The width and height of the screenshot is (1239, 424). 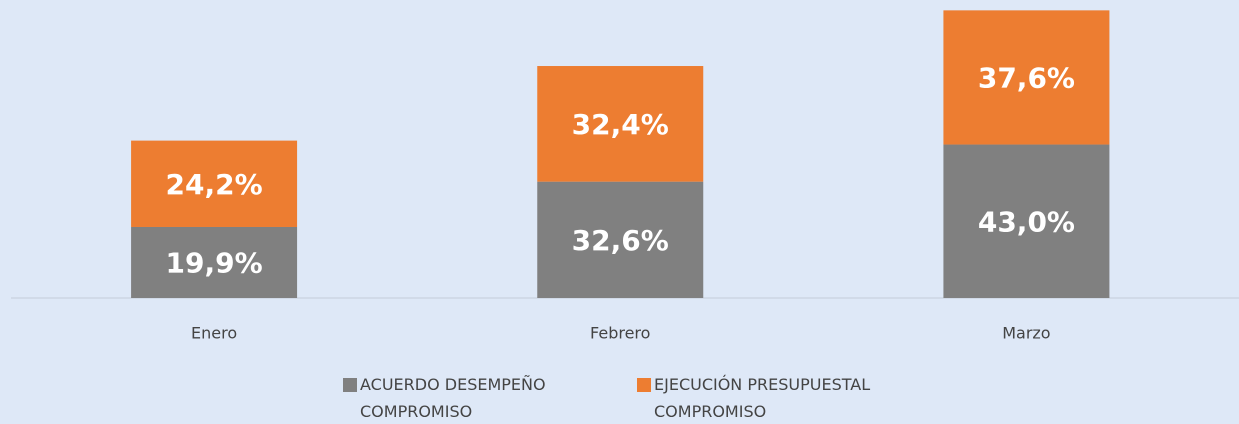 I want to click on legend-item: ACUERDO DESEMPEÑO COMPROMISO, so click(x=476, y=399).